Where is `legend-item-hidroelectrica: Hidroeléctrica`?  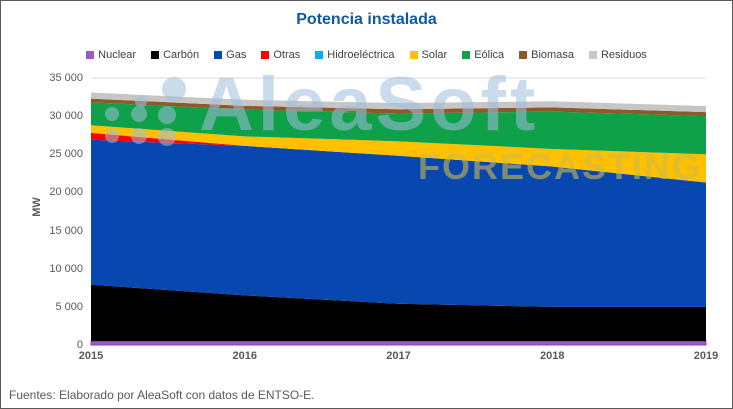
legend-item-hidroelectrica: Hidroeléctrica is located at coordinates (355, 55).